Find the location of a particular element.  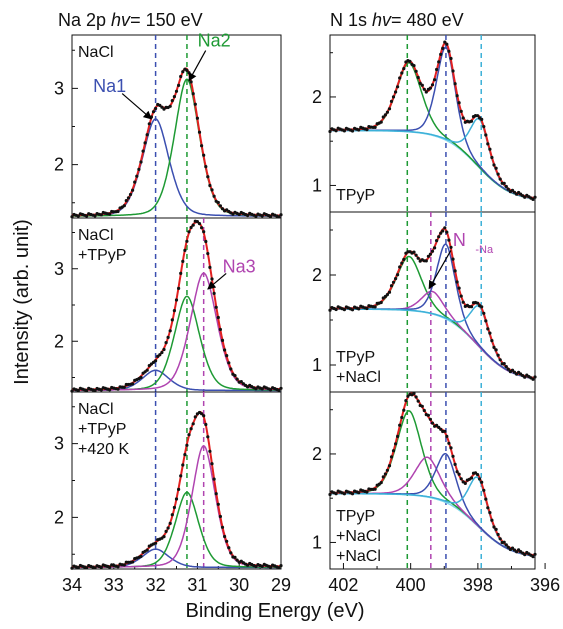

x-tick-label: 402 is located at coordinates (343, 585).